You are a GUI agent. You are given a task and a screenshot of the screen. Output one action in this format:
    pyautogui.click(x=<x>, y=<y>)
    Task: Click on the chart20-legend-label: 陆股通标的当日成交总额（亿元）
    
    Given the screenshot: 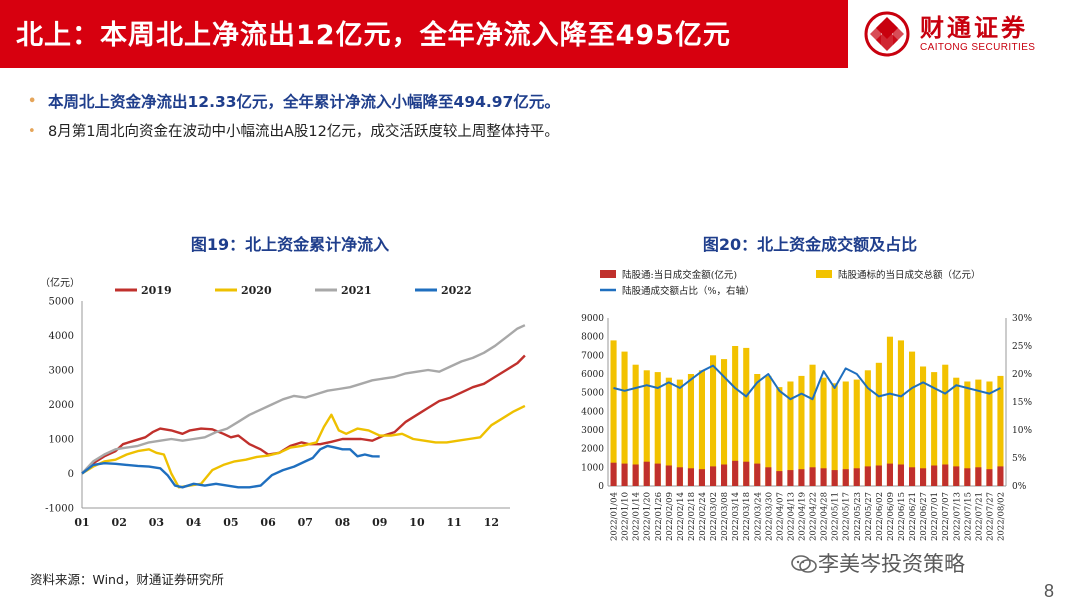 What is the action you would take?
    pyautogui.click(x=909, y=275)
    